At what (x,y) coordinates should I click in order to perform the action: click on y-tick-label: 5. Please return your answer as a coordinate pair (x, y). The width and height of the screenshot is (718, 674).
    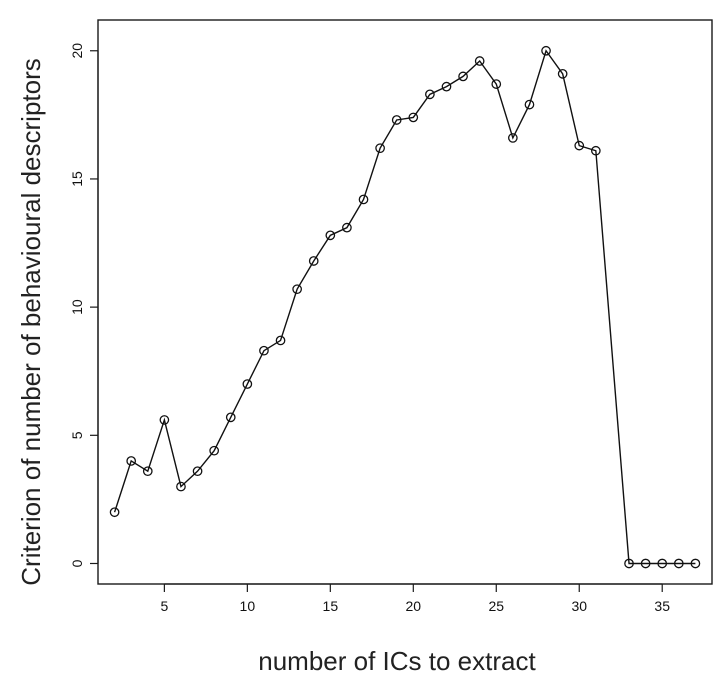
    Looking at the image, I should click on (77, 435).